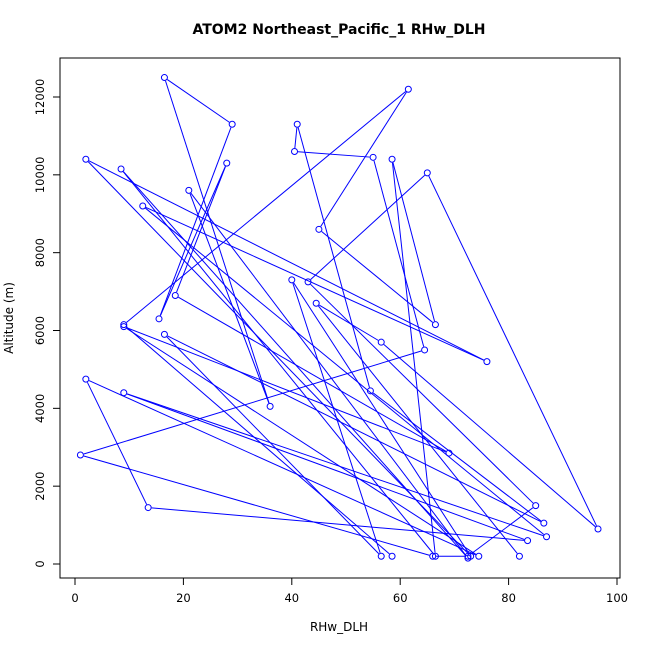  What do you see at coordinates (291, 598) in the screenshot?
I see `x-tick-label: 40` at bounding box center [291, 598].